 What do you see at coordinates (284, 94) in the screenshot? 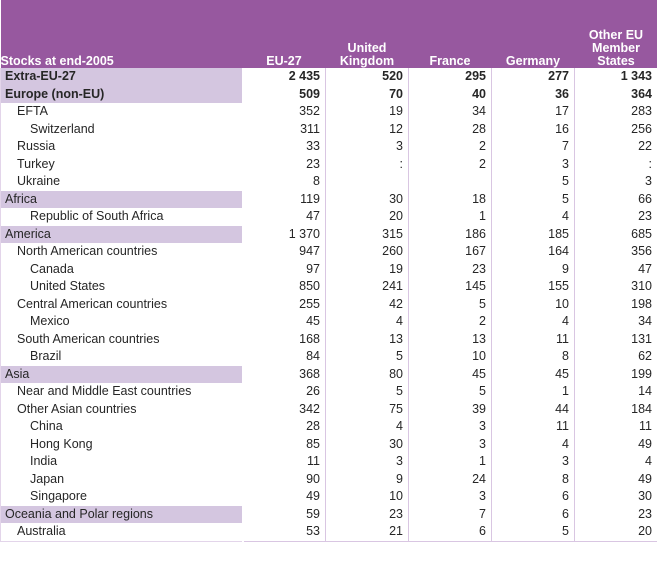
I see `cell-eu27: 509` at bounding box center [284, 94].